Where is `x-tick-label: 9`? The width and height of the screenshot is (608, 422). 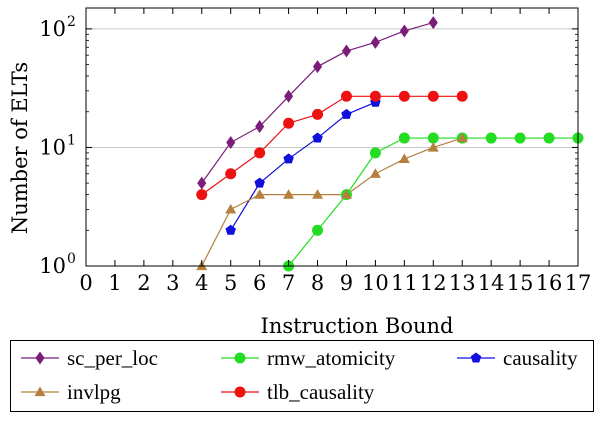 x-tick-label: 9 is located at coordinates (346, 283).